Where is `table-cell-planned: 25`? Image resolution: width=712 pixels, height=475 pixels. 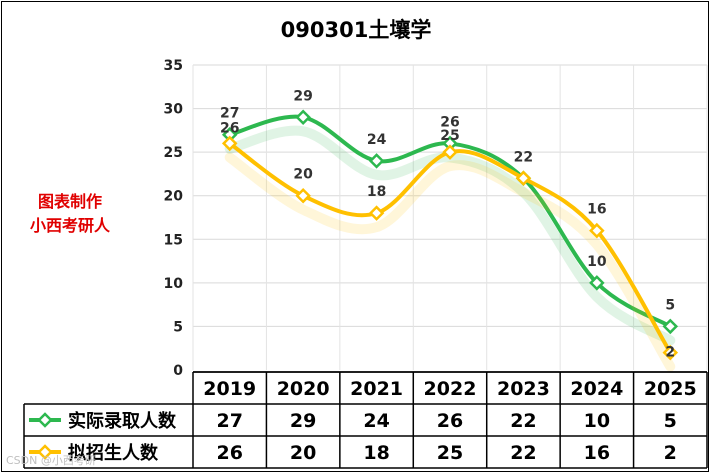
table-cell-planned: 25 is located at coordinates (450, 453).